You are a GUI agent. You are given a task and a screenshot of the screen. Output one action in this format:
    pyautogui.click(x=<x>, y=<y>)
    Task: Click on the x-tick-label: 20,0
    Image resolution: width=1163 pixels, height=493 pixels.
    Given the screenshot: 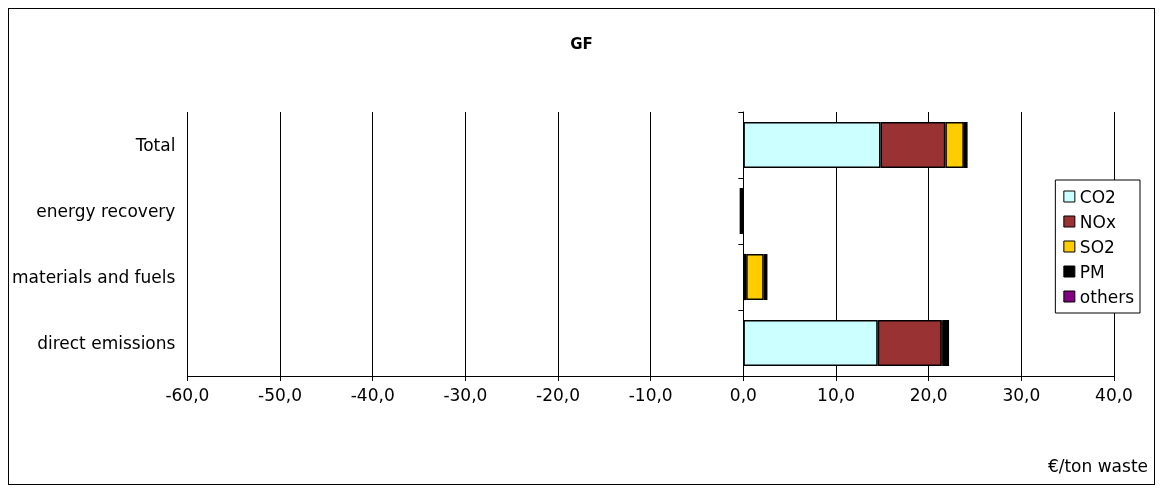 What is the action you would take?
    pyautogui.click(x=928, y=394)
    